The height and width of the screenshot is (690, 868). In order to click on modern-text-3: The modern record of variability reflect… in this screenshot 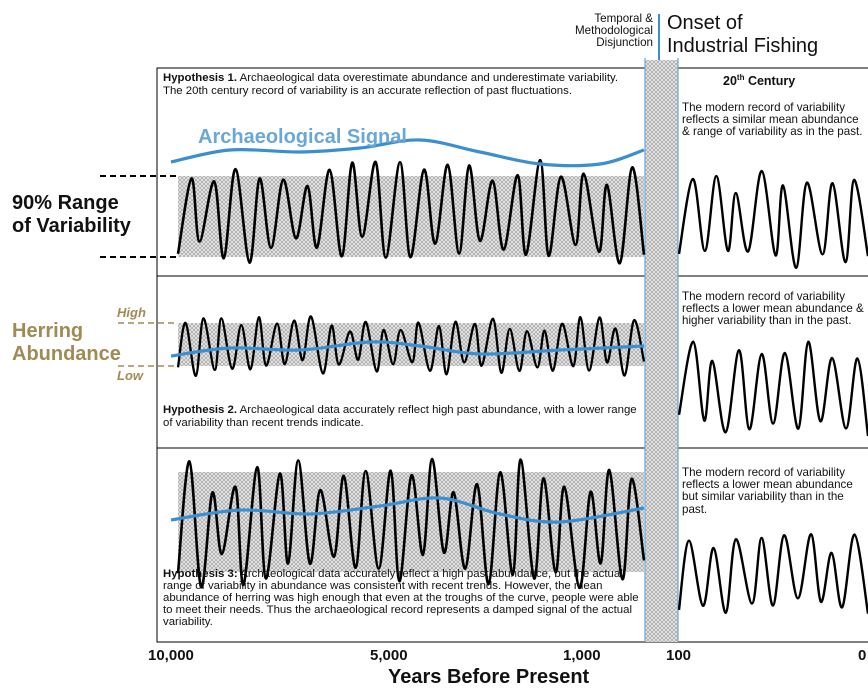, I will do `click(767, 491)`.